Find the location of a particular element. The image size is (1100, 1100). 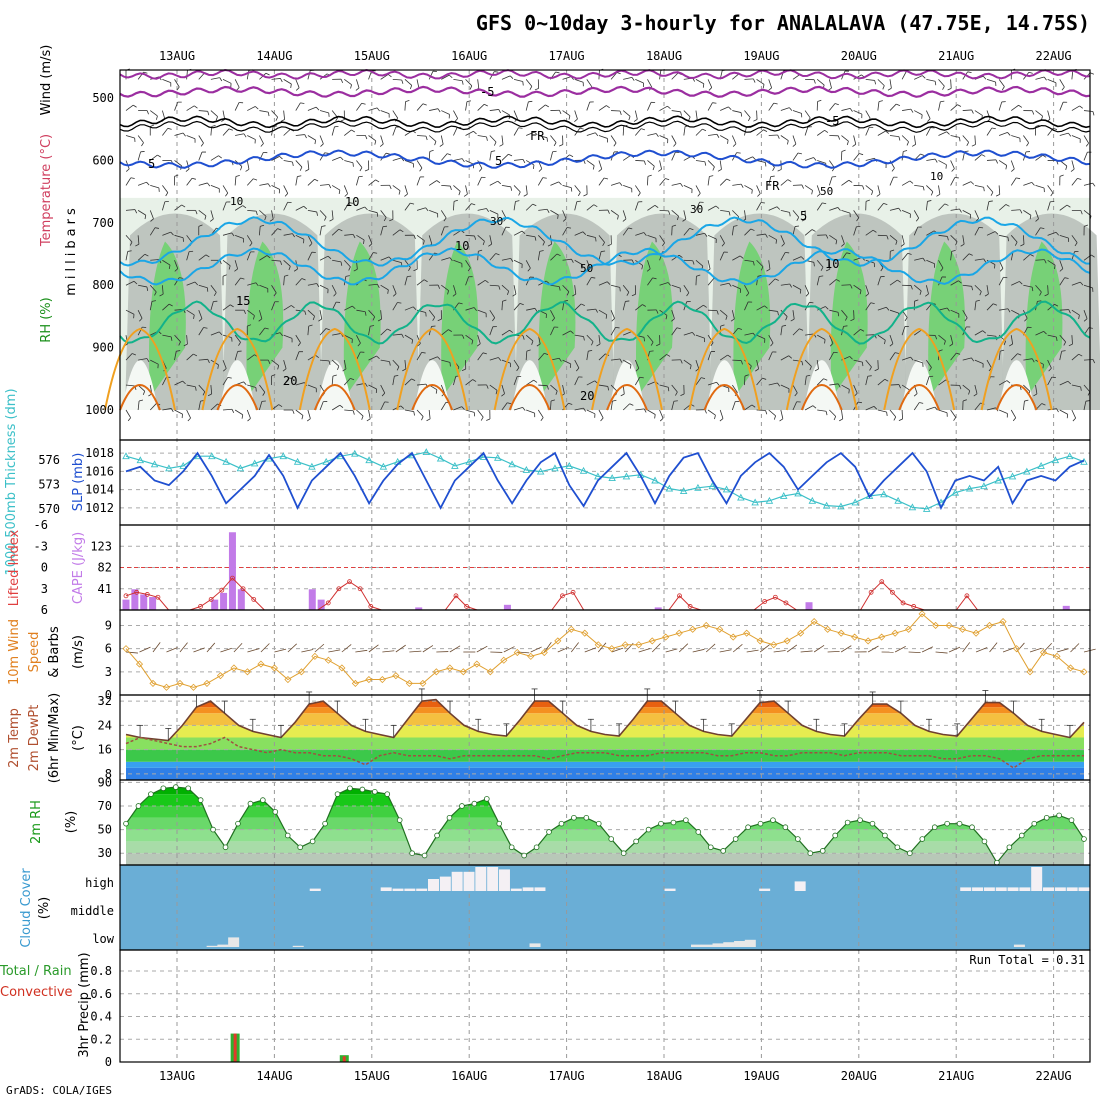

rh-tick: 30 is located at coordinates (105, 853).